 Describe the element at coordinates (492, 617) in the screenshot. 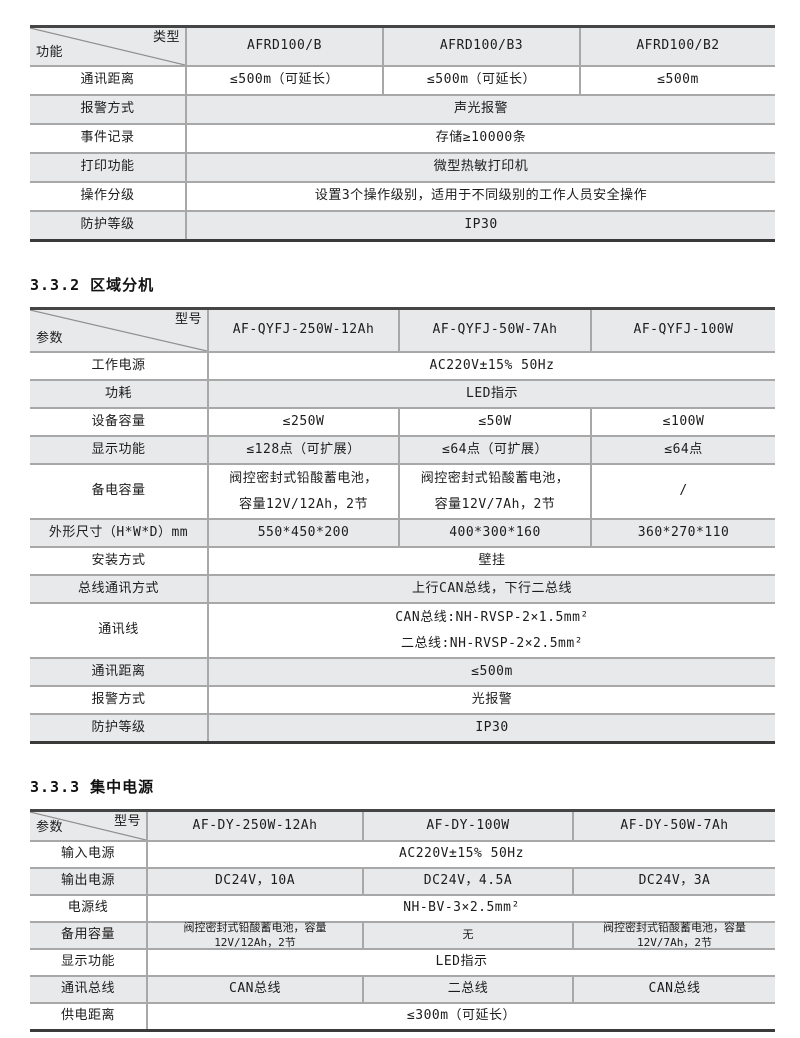

I see `text-line: CAN总线:NH-RVSP-2×1.5mm²` at that location.